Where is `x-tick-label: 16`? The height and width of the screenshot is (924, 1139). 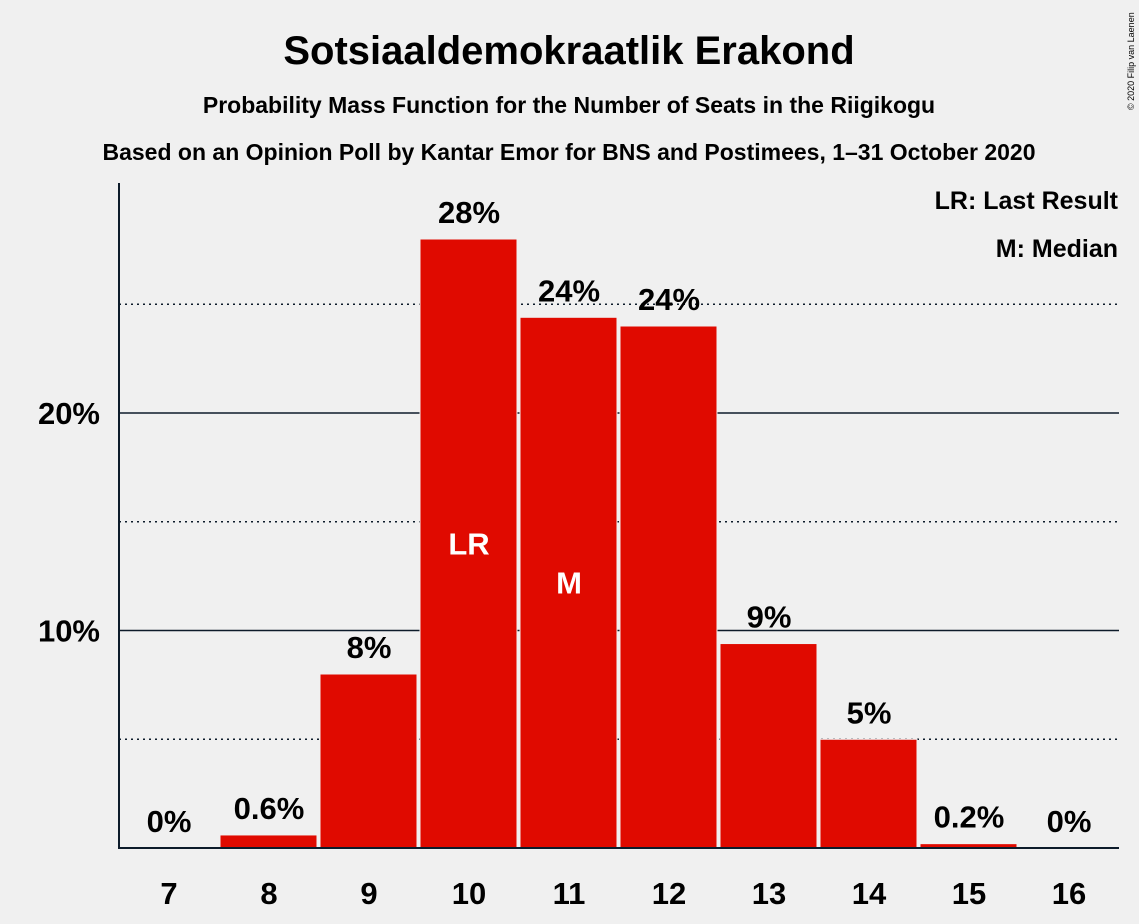 x-tick-label: 16 is located at coordinates (1069, 893).